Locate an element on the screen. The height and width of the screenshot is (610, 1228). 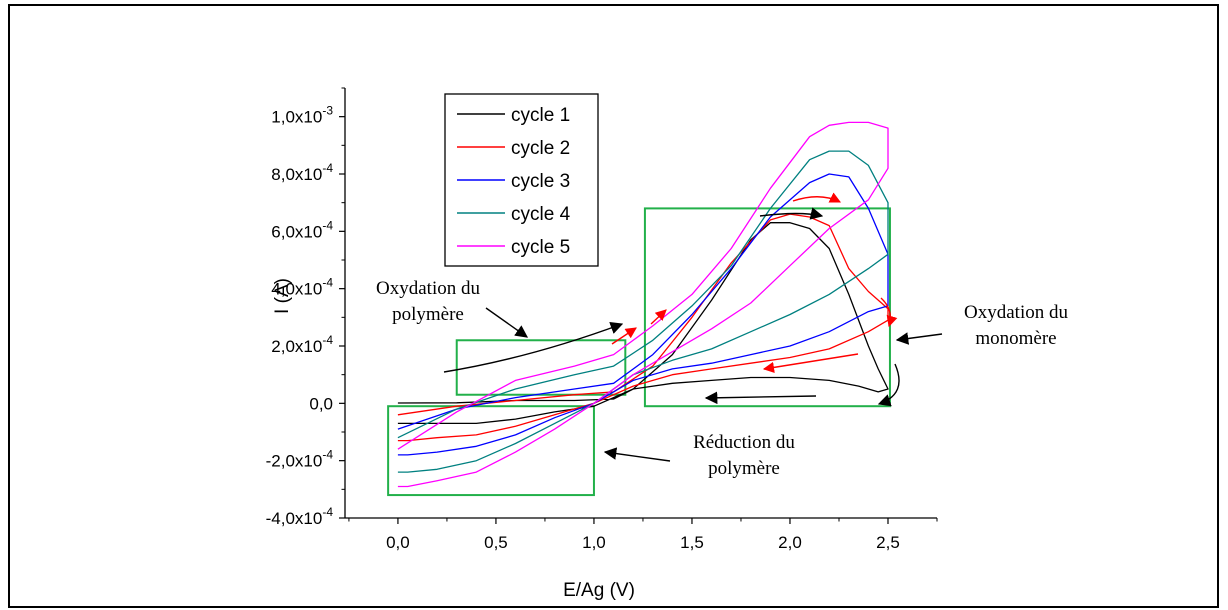
y-tick-label: -4,0x10⁻⁴ is located at coordinates (300, 516).